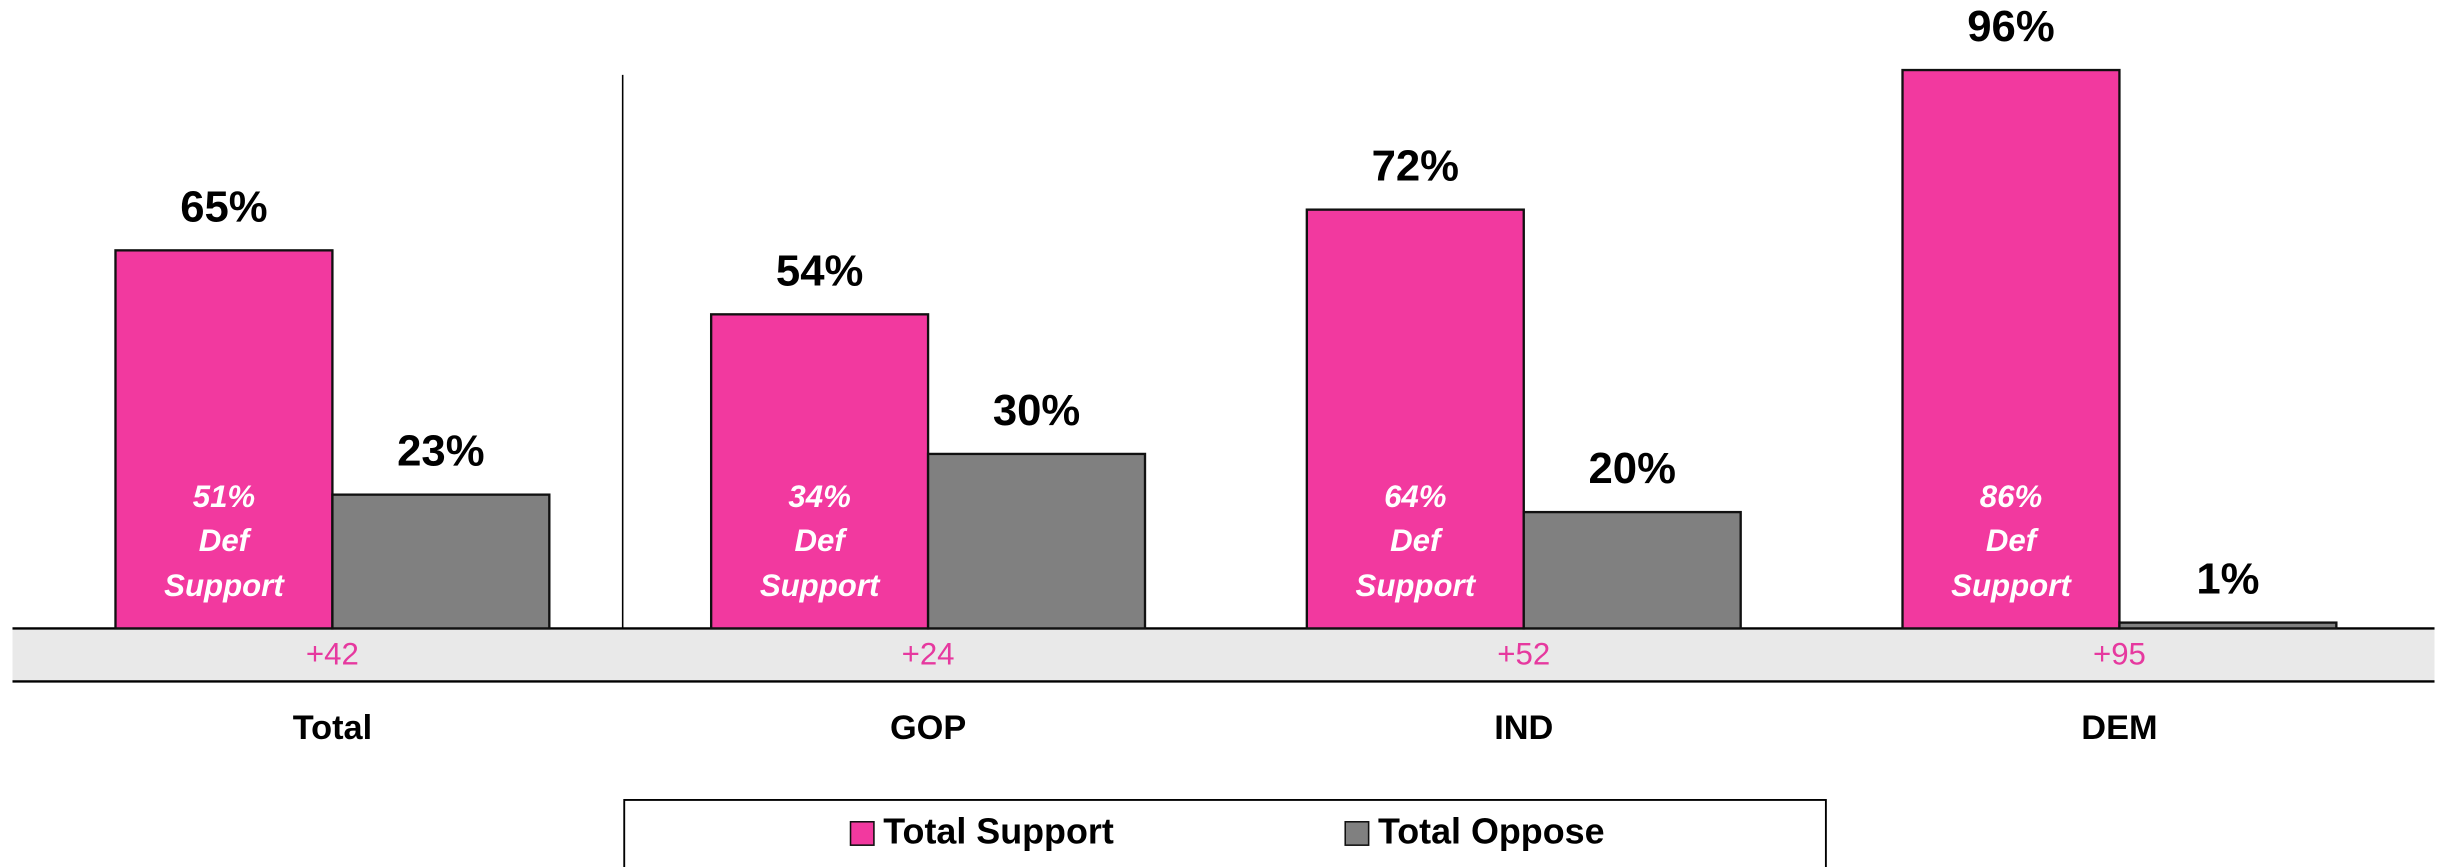  What do you see at coordinates (928, 728) in the screenshot?
I see `x-tick-label: GOP` at bounding box center [928, 728].